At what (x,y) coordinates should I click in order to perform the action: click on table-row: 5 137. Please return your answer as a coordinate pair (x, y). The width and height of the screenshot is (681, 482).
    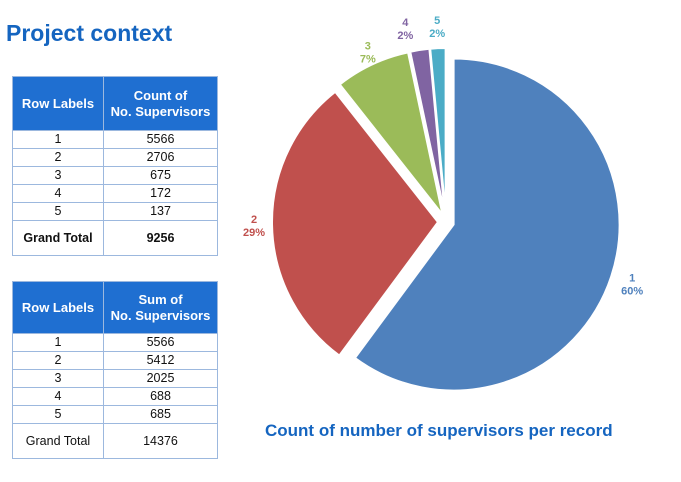
    Looking at the image, I should click on (115, 211).